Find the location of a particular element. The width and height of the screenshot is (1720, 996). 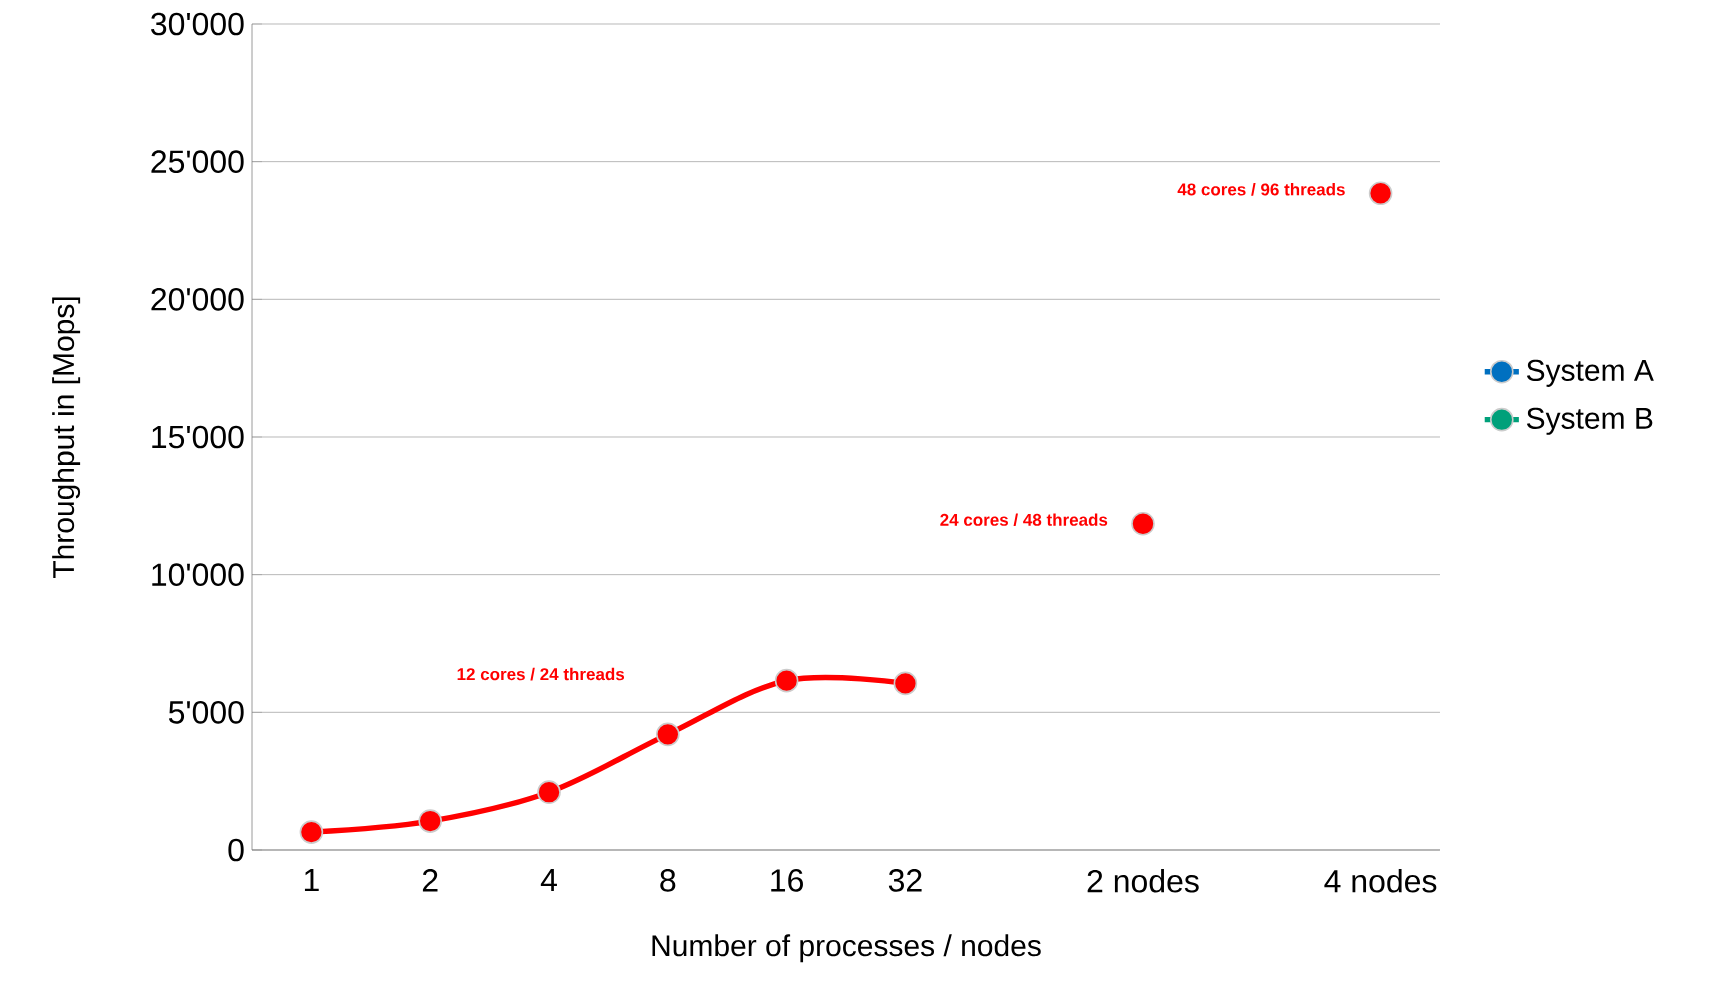

x-tick-label: 2 nodes is located at coordinates (1143, 881).